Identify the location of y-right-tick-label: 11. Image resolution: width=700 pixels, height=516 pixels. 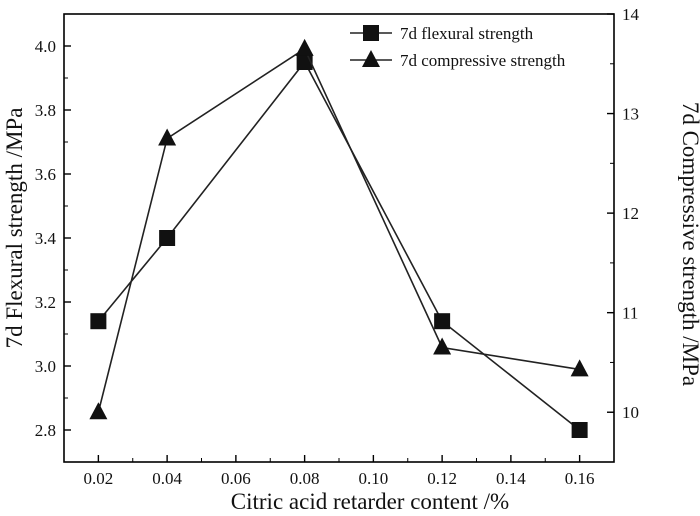
(630, 313).